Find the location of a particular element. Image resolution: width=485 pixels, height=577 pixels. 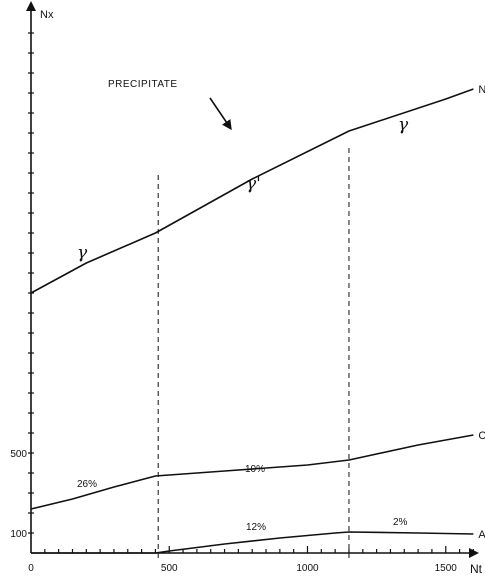

x-tick-label: 1000 is located at coordinates (307, 568).